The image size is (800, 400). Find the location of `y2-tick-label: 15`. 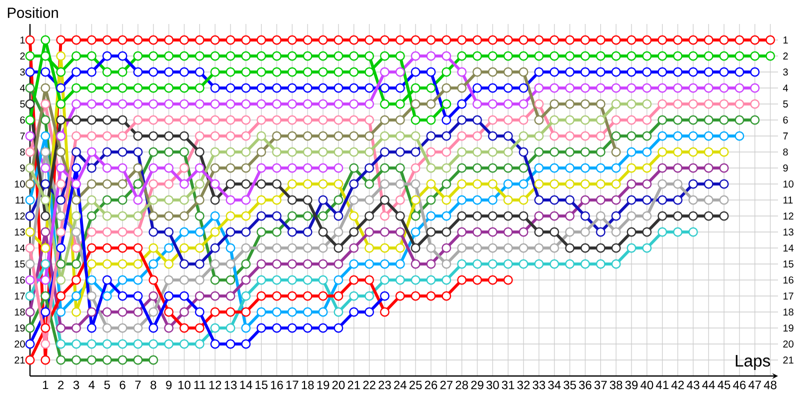

y2-tick-label: 15 is located at coordinates (788, 264).